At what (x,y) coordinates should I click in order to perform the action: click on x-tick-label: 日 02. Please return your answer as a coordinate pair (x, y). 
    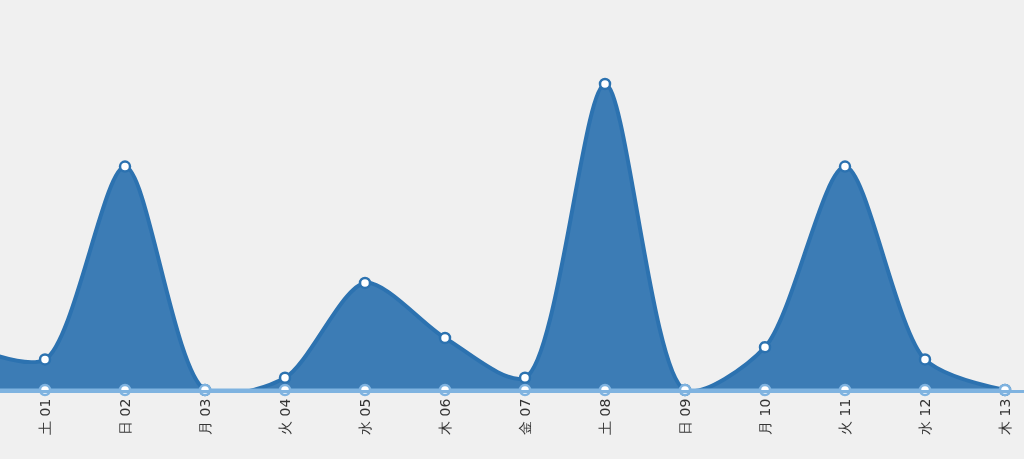
    Looking at the image, I should click on (124, 416).